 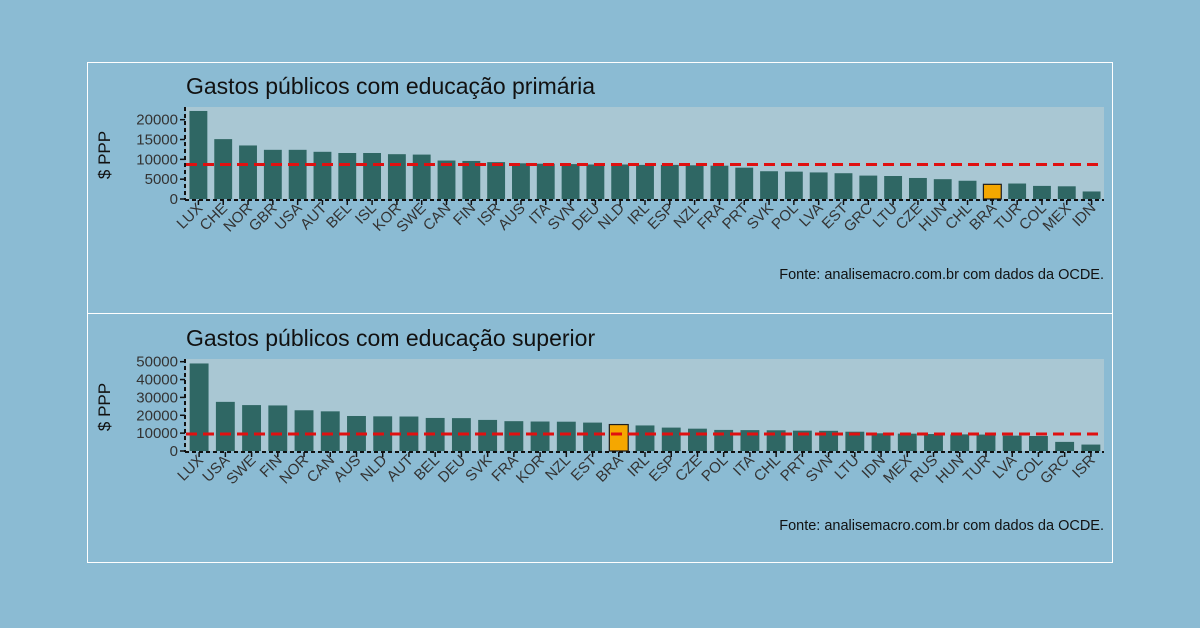 I want to click on x-tick-label-nor: NOR, so click(x=294, y=470).